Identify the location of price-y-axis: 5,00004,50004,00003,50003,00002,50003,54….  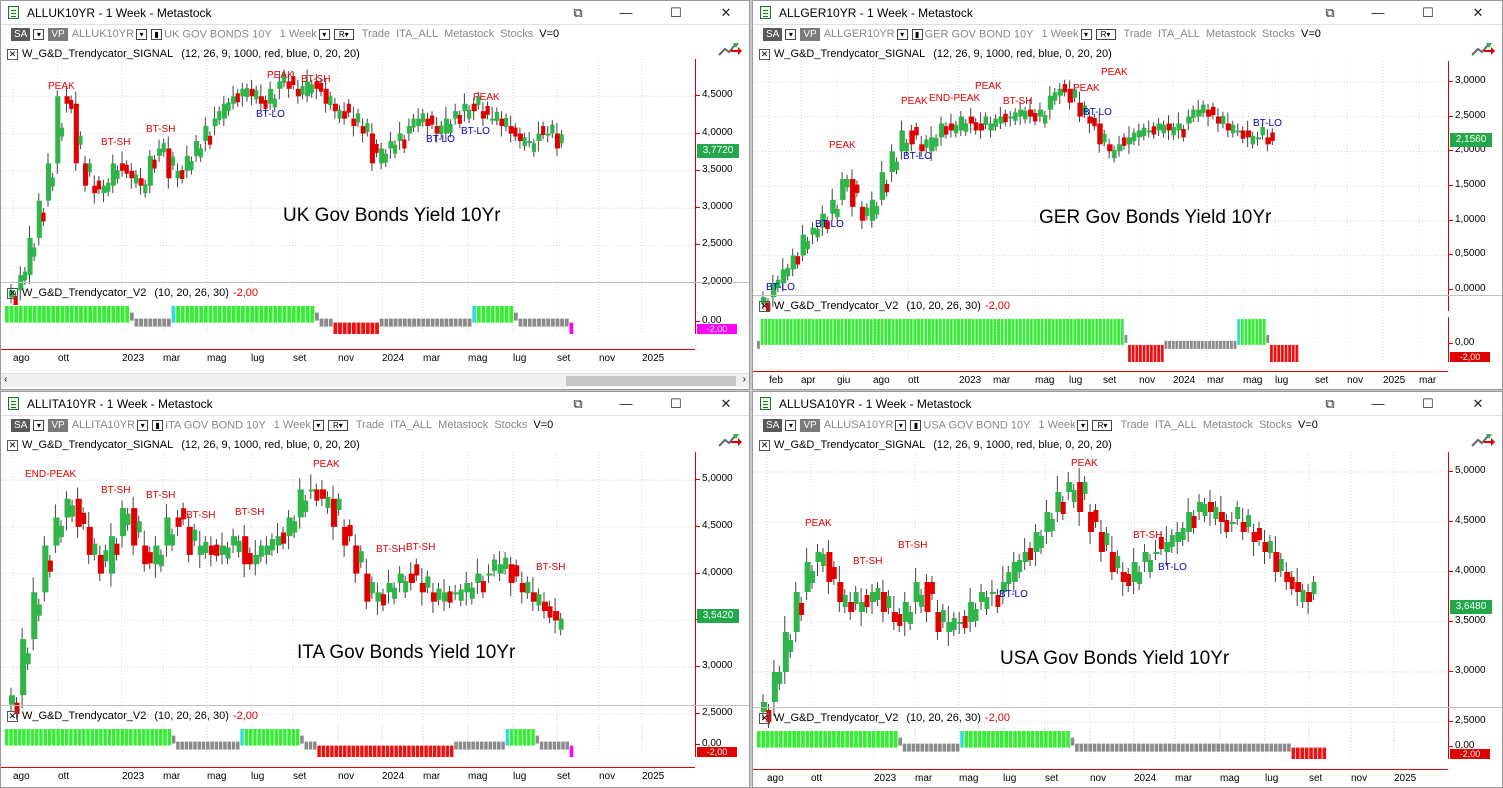
(722, 597).